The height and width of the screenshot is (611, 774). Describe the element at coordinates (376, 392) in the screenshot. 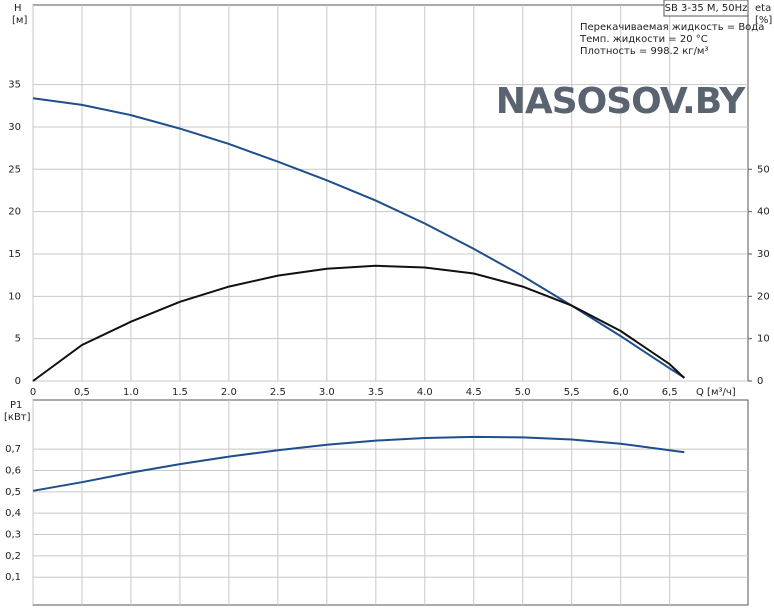

I see `x-tick-label: 3.5` at that location.